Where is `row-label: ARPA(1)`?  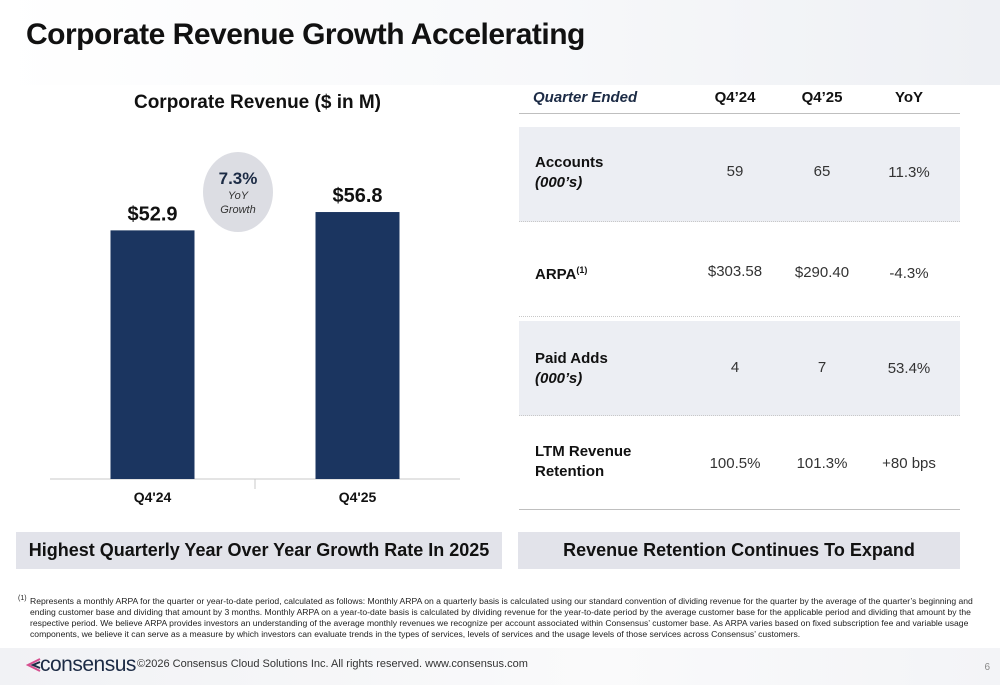
row-label: ARPA(1) is located at coordinates (561, 272).